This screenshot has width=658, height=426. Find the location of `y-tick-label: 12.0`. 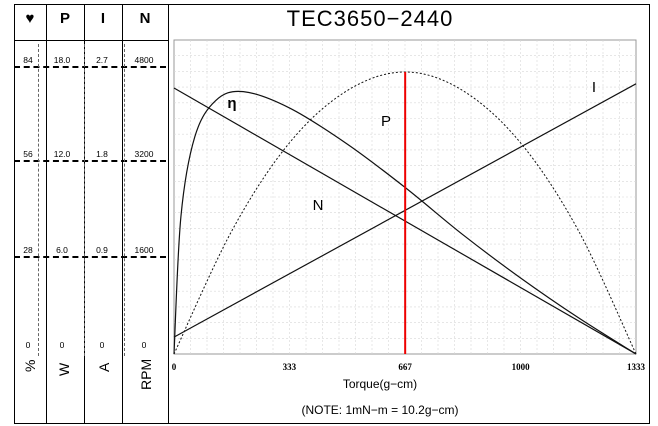

y-tick-label: 12.0 is located at coordinates (62, 154).